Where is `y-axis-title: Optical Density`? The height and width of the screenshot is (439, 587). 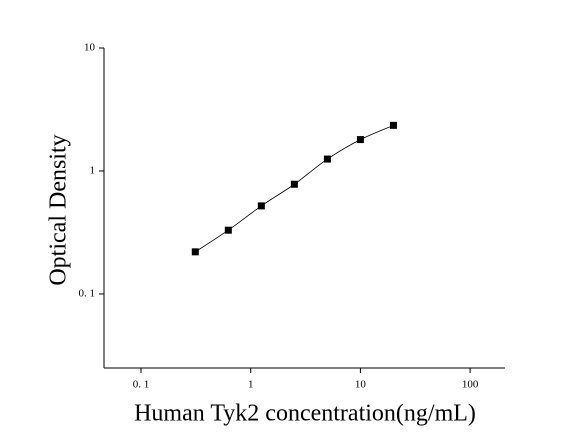
y-axis-title: Optical Density is located at coordinates (59, 209).